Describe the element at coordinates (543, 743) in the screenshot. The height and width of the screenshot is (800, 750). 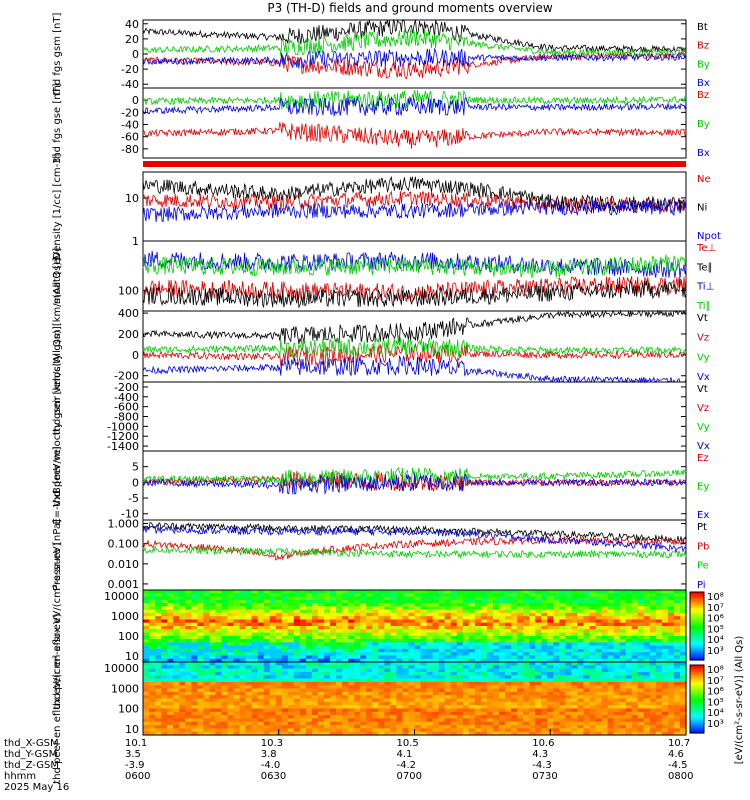
I see `x-label-value: 10.6` at that location.